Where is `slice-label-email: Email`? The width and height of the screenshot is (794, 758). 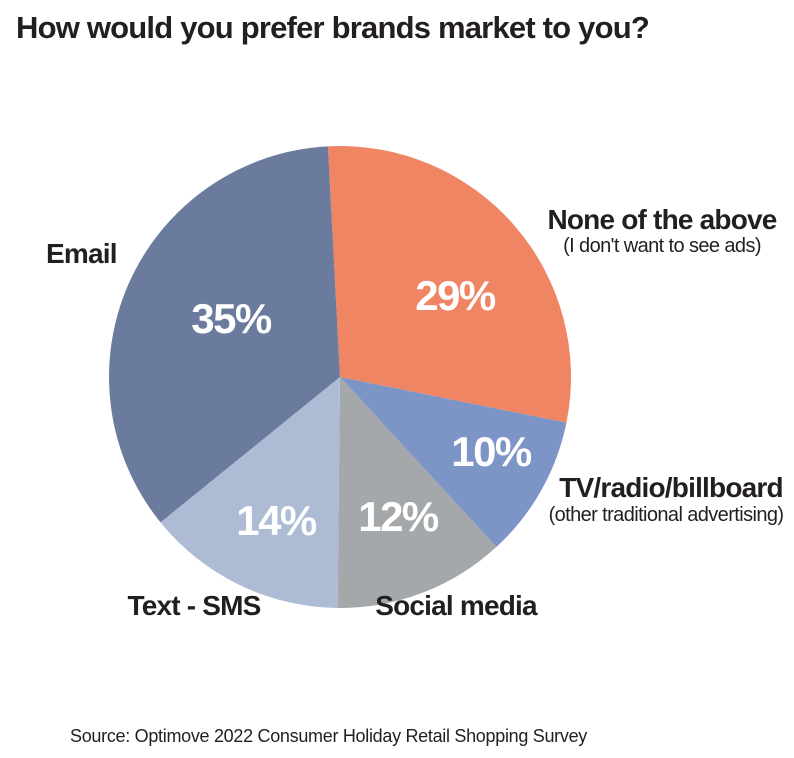 slice-label-email: Email is located at coordinates (82, 253).